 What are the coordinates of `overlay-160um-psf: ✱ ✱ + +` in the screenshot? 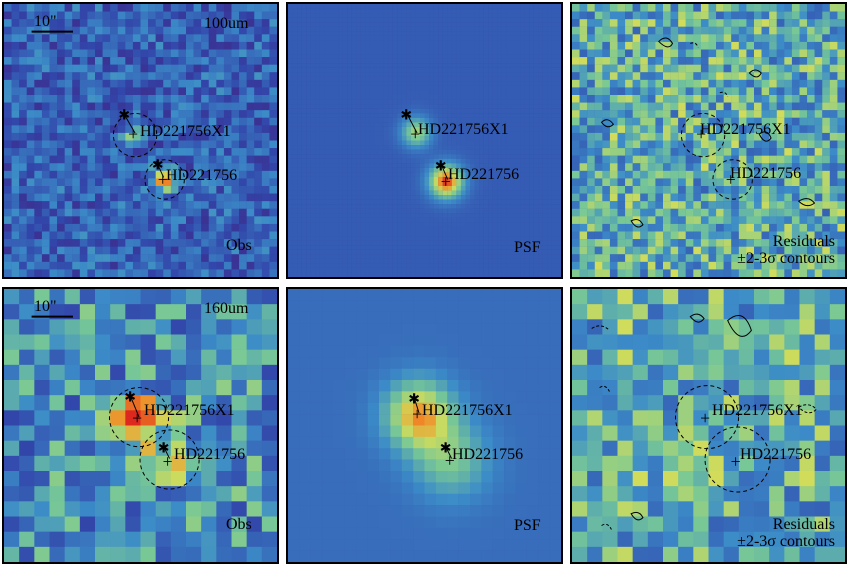 It's located at (431, 430).